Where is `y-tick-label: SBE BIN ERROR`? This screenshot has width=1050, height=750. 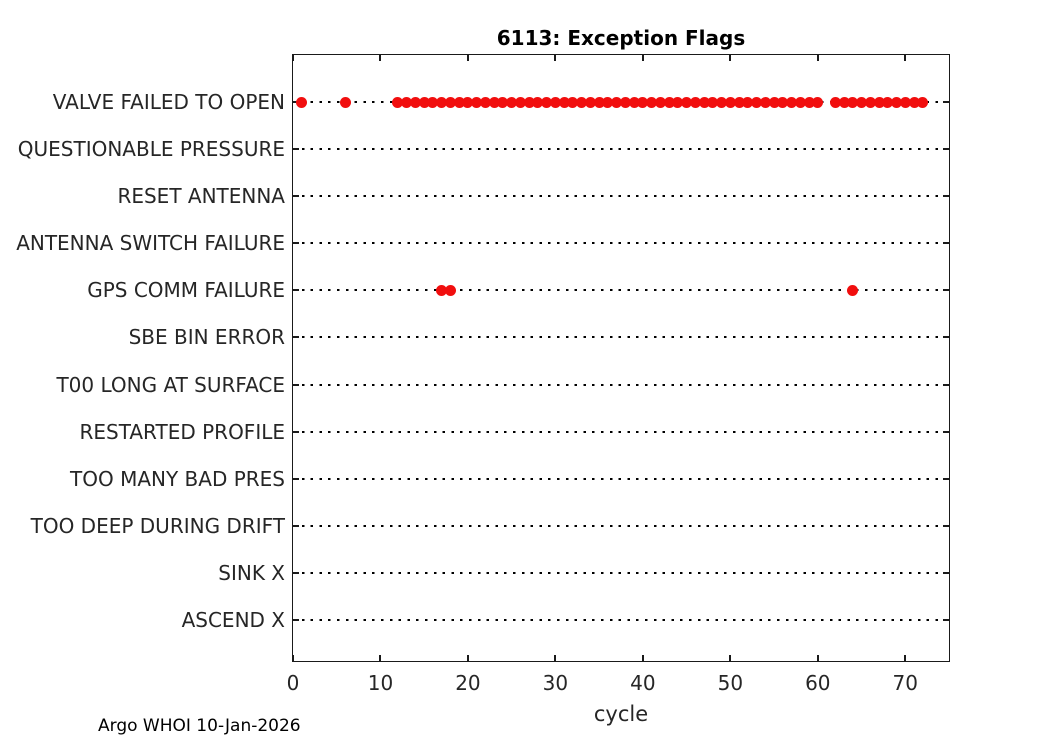 y-tick-label: SBE BIN ERROR is located at coordinates (206, 337).